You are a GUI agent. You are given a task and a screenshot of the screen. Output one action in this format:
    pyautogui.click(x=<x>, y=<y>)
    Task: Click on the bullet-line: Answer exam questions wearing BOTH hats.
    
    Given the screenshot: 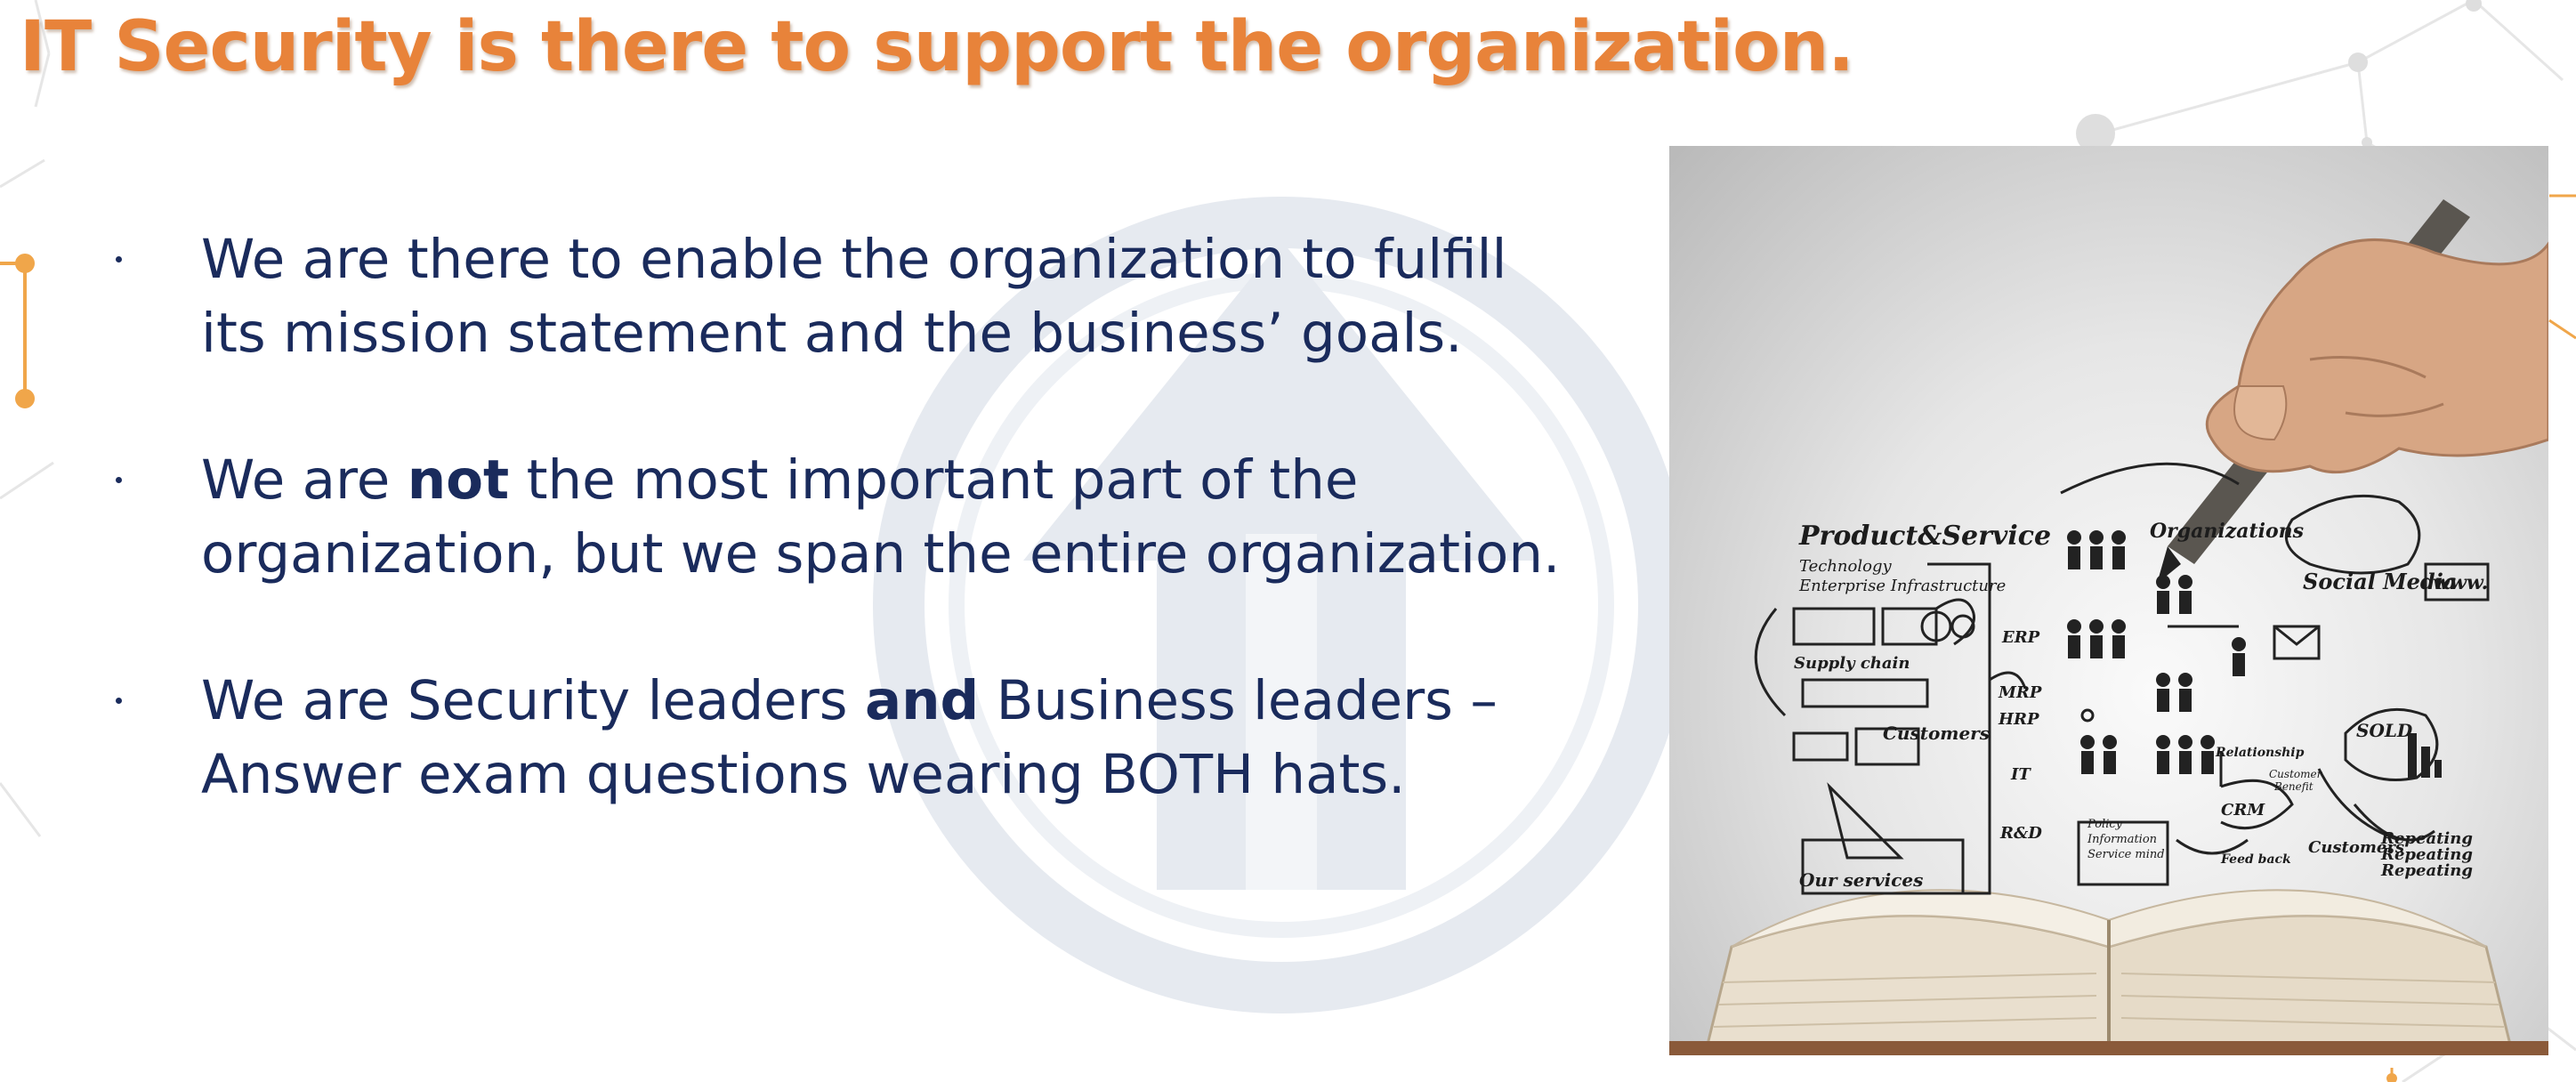 What is the action you would take?
    pyautogui.click(x=803, y=774)
    